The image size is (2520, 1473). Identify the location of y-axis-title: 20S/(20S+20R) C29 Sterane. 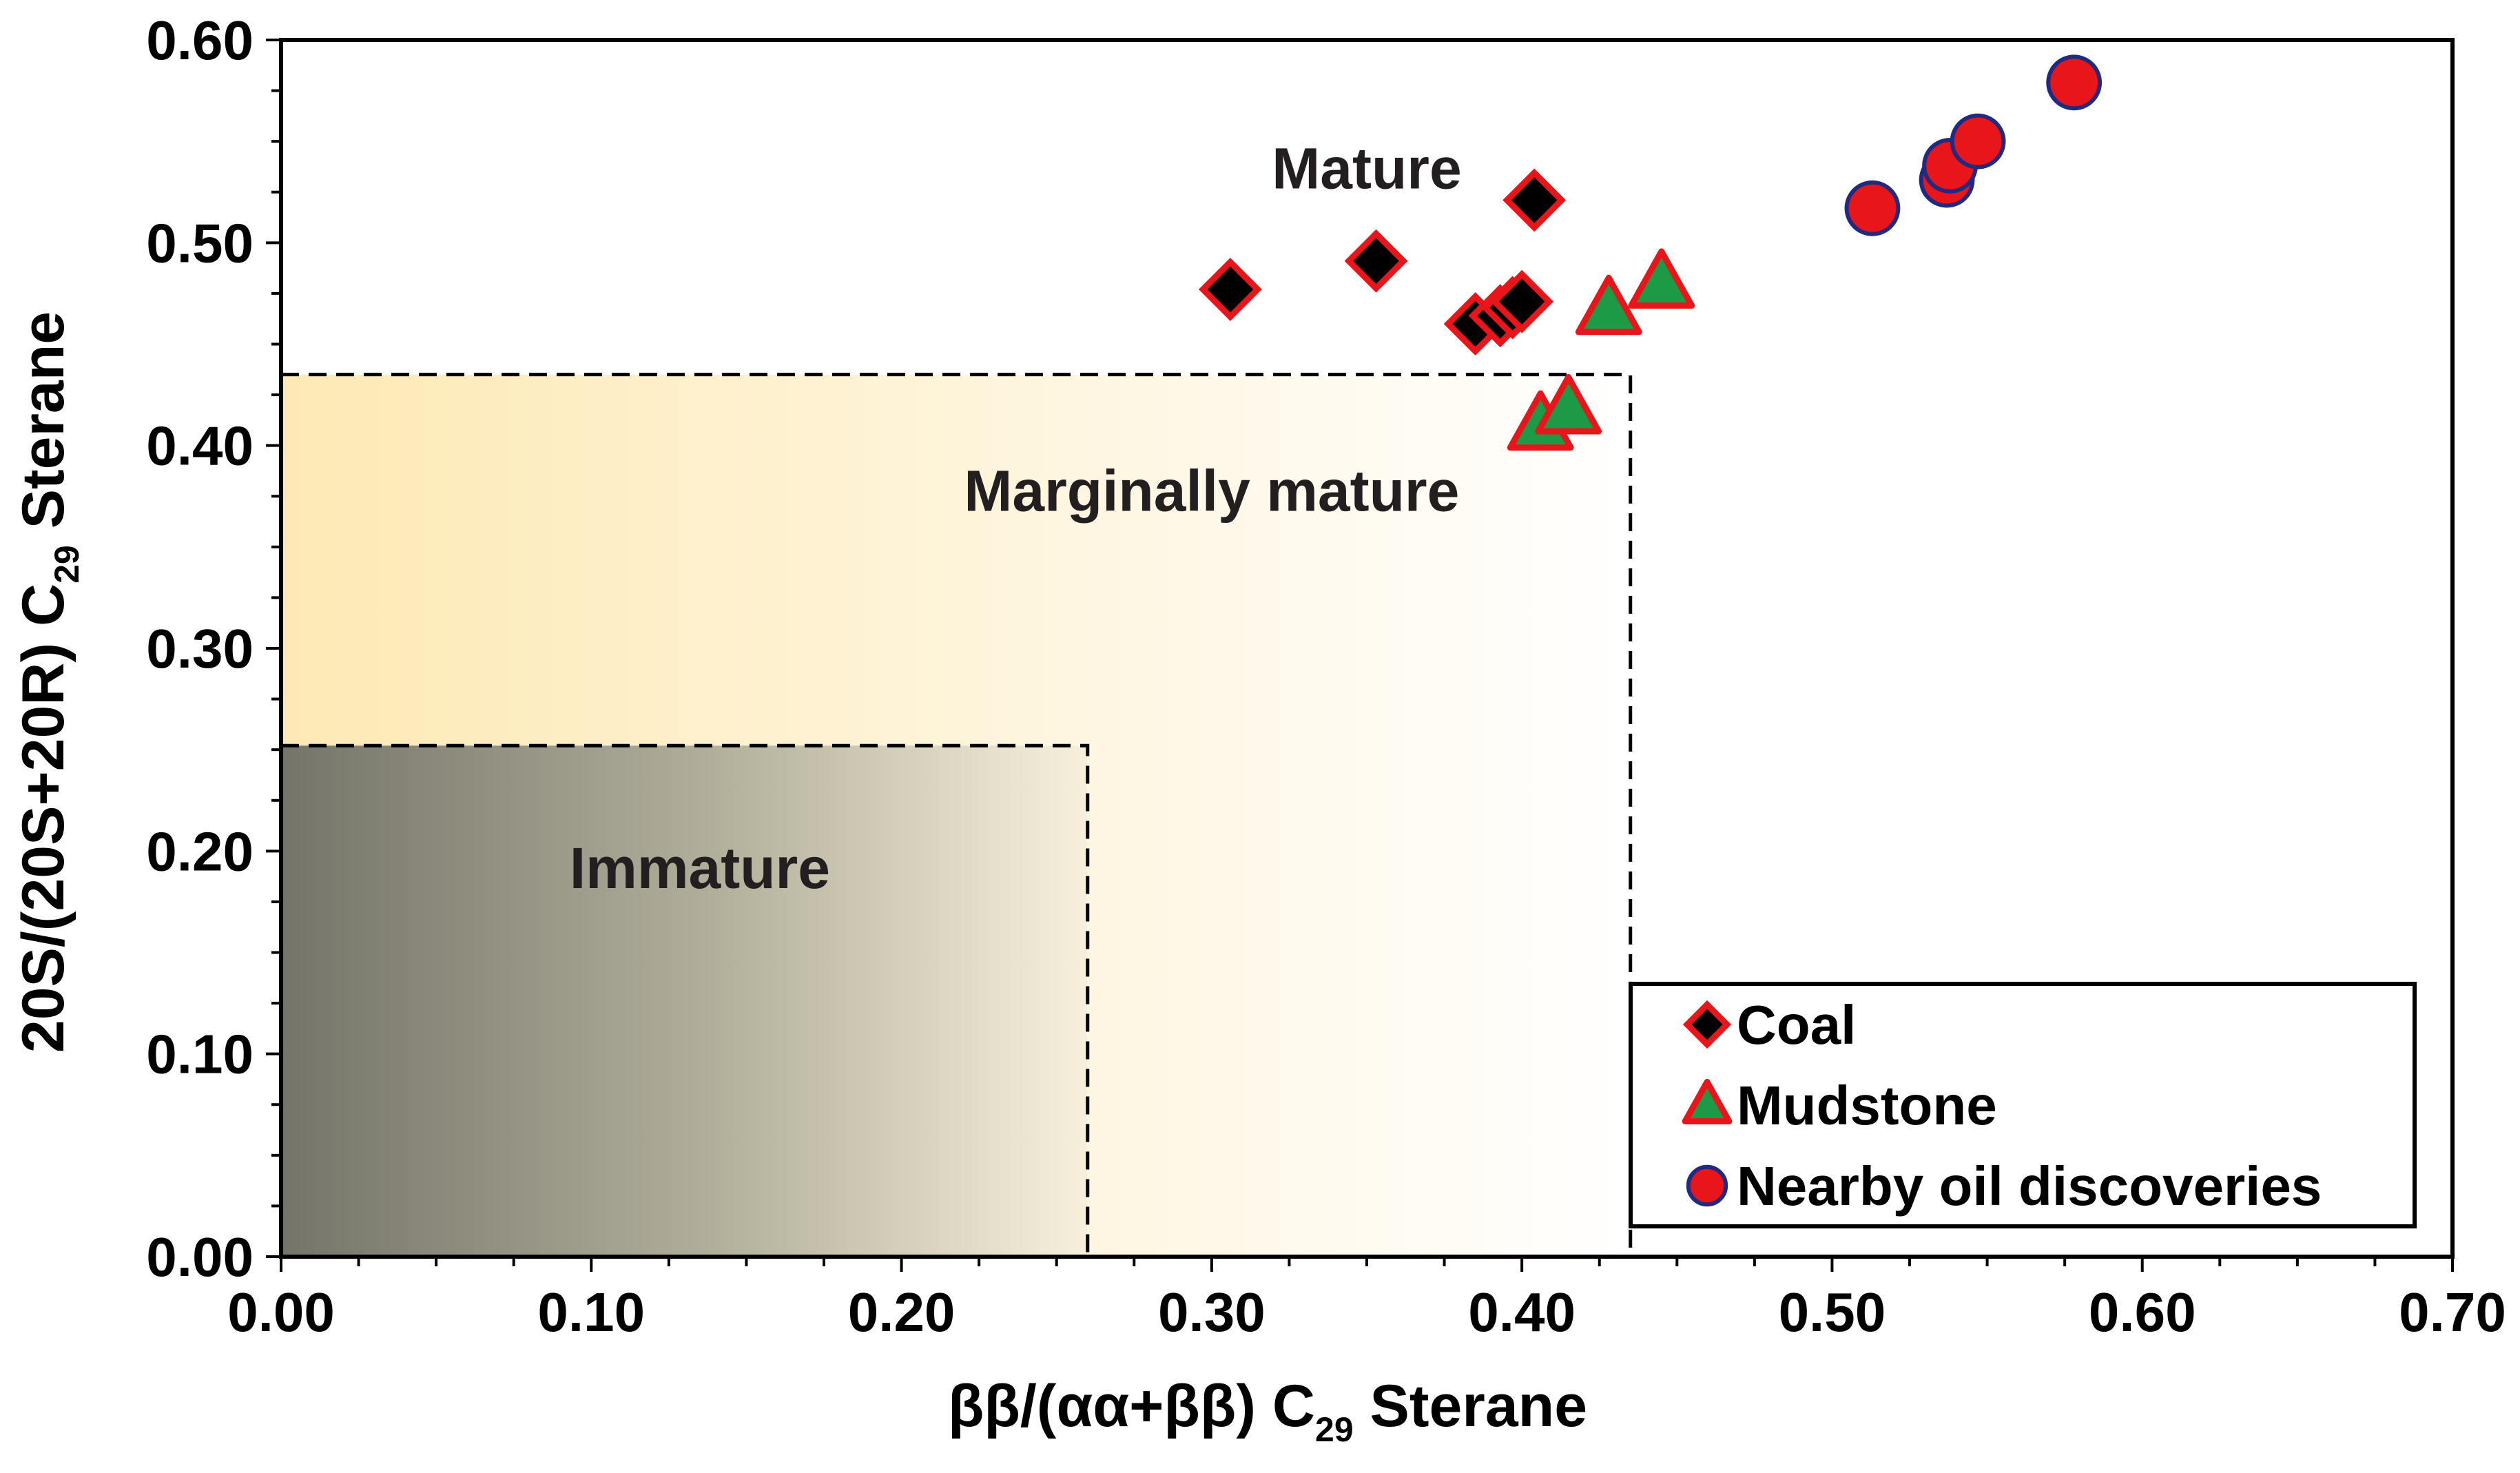
(48, 682).